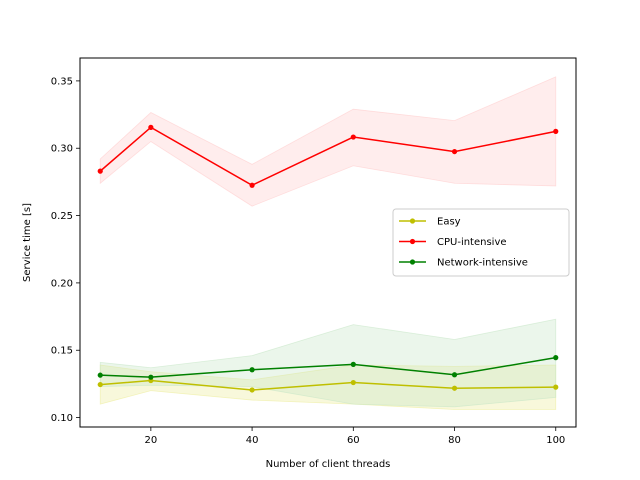 The image size is (640, 480). I want to click on line-easy, so click(328, 385).